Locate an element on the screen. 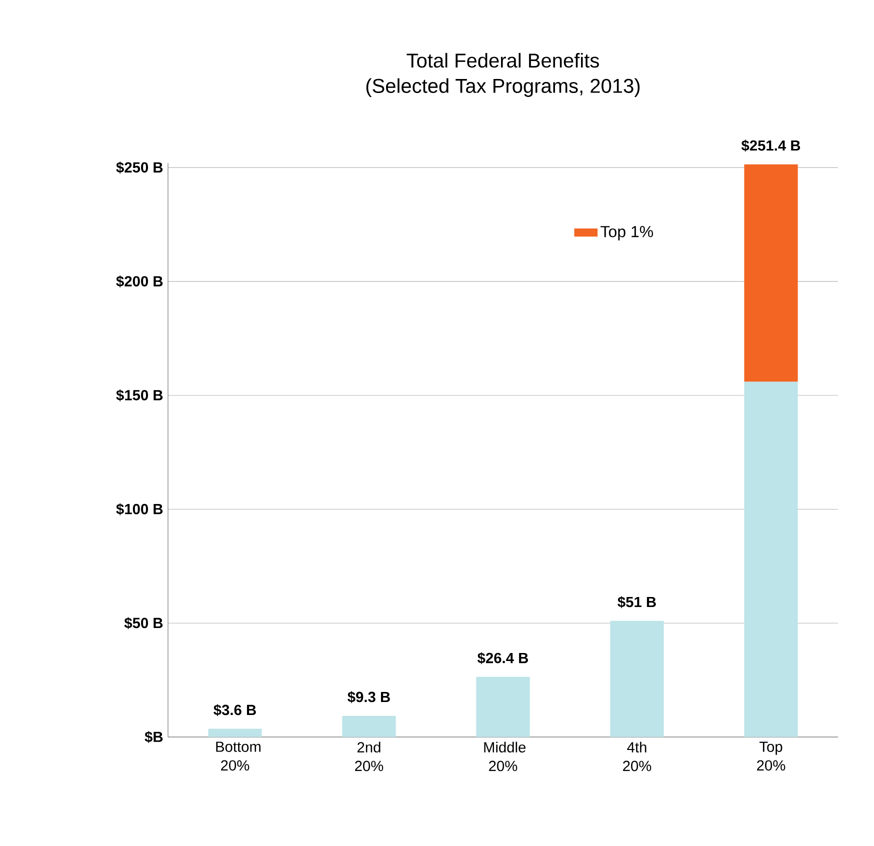  y-tick-label: $250 B is located at coordinates (139, 168).